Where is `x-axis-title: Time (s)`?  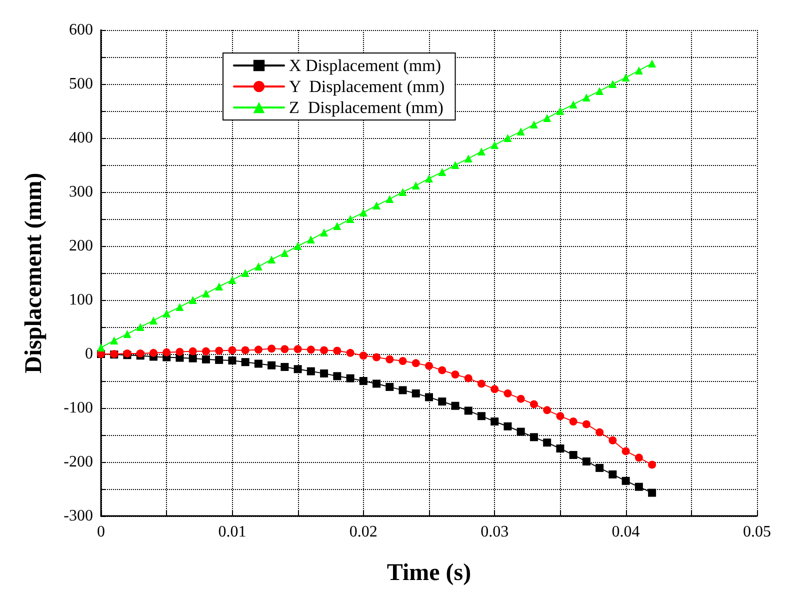
x-axis-title: Time (s) is located at coordinates (429, 573).